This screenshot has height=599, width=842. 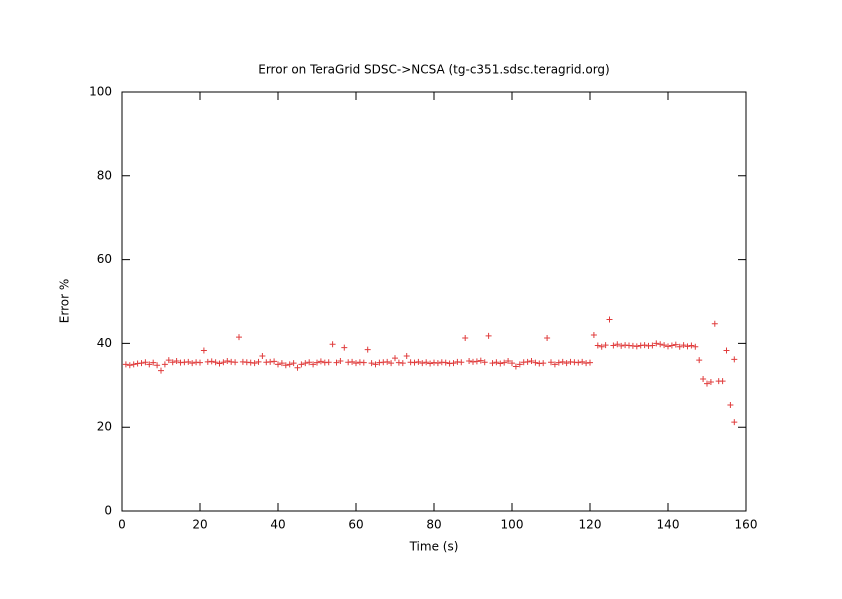 What do you see at coordinates (104, 427) in the screenshot?
I see `y-tick-label: 20` at bounding box center [104, 427].